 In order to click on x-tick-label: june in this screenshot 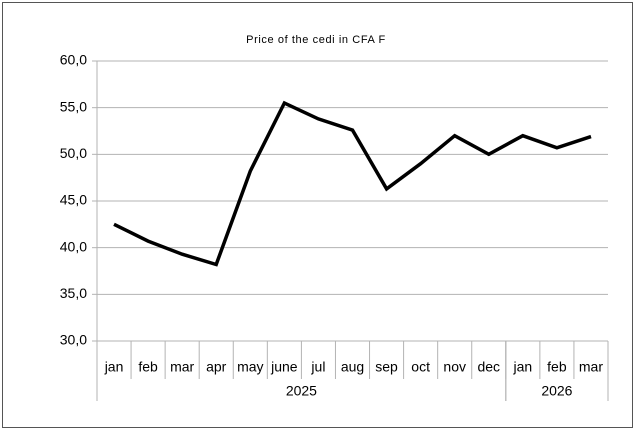, I will do `click(284, 367)`.